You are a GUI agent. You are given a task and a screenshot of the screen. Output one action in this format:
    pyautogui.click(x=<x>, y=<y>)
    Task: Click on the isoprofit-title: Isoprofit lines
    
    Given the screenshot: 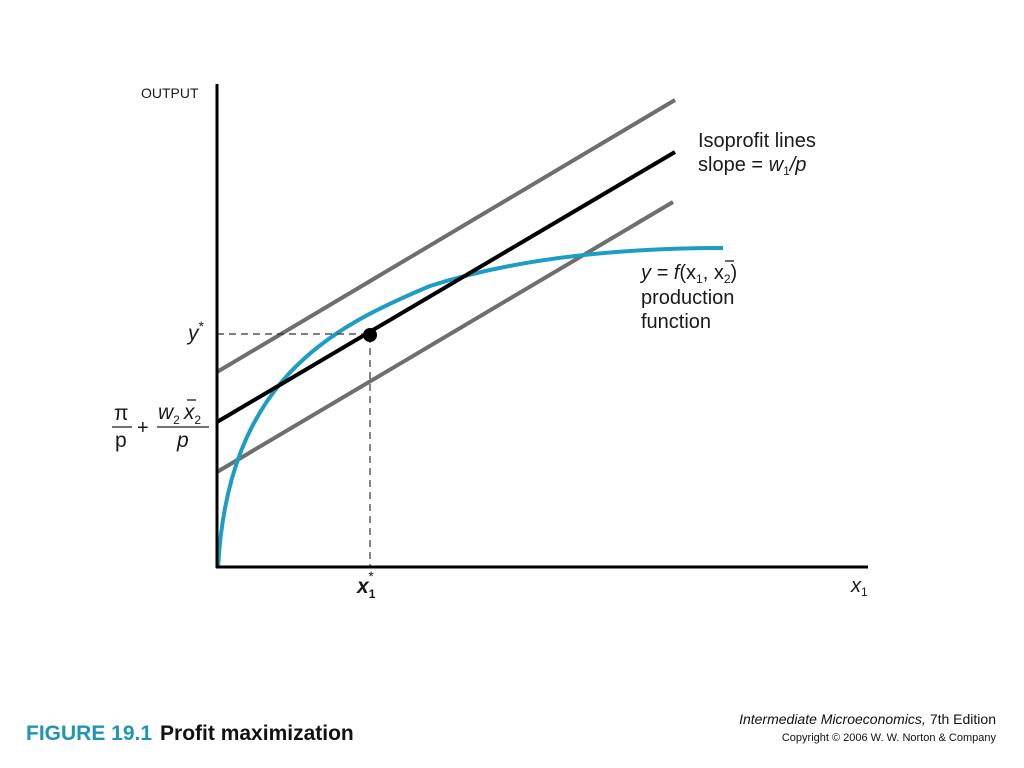 What is the action you would take?
    pyautogui.click(x=757, y=141)
    